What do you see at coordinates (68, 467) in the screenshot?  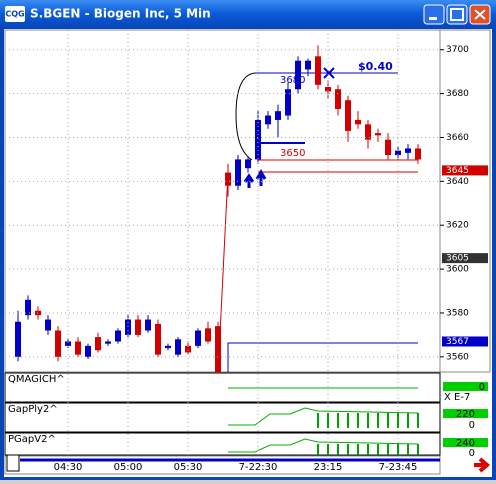 I see `x-tick-label: 04:30` at bounding box center [68, 467].